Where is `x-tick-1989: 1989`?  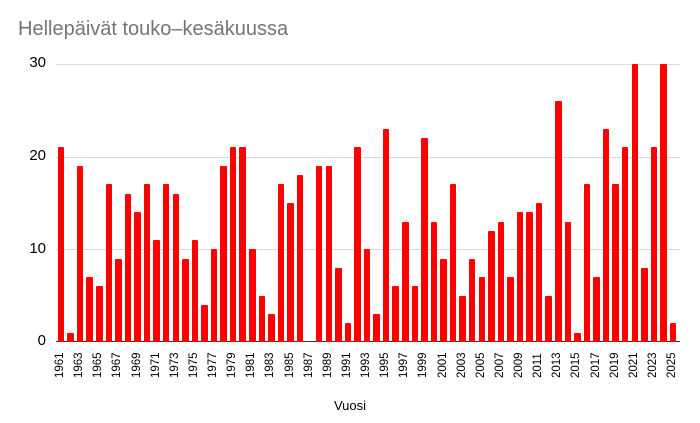 x-tick-1989: 1989 is located at coordinates (327, 365).